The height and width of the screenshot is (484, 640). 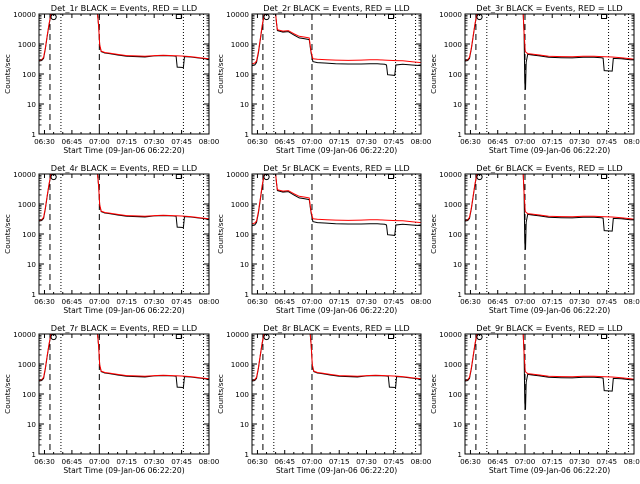 What do you see at coordinates (124, 328) in the screenshot?
I see `panel-title: Det_7r BLACK = Events, RED = LLD` at bounding box center [124, 328].